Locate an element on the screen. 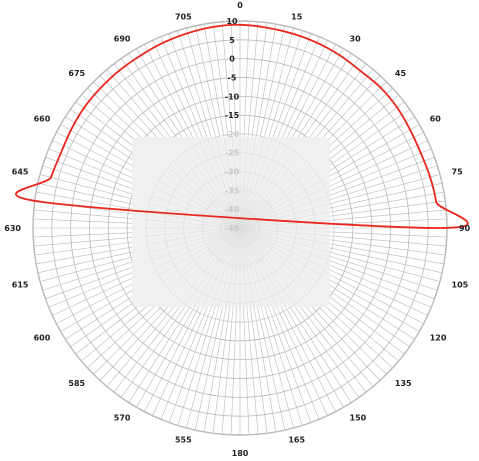 The width and height of the screenshot is (479, 461). angle-tick-label: 75 is located at coordinates (458, 171).